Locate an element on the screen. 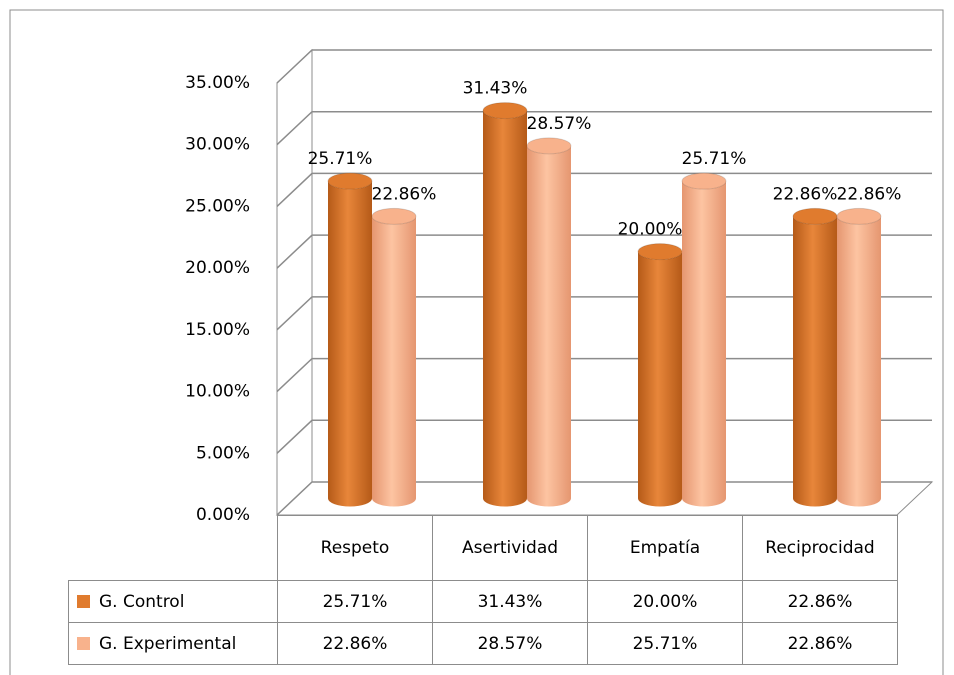 This screenshot has width=954, height=675. table-value: 31.43% is located at coordinates (510, 601).